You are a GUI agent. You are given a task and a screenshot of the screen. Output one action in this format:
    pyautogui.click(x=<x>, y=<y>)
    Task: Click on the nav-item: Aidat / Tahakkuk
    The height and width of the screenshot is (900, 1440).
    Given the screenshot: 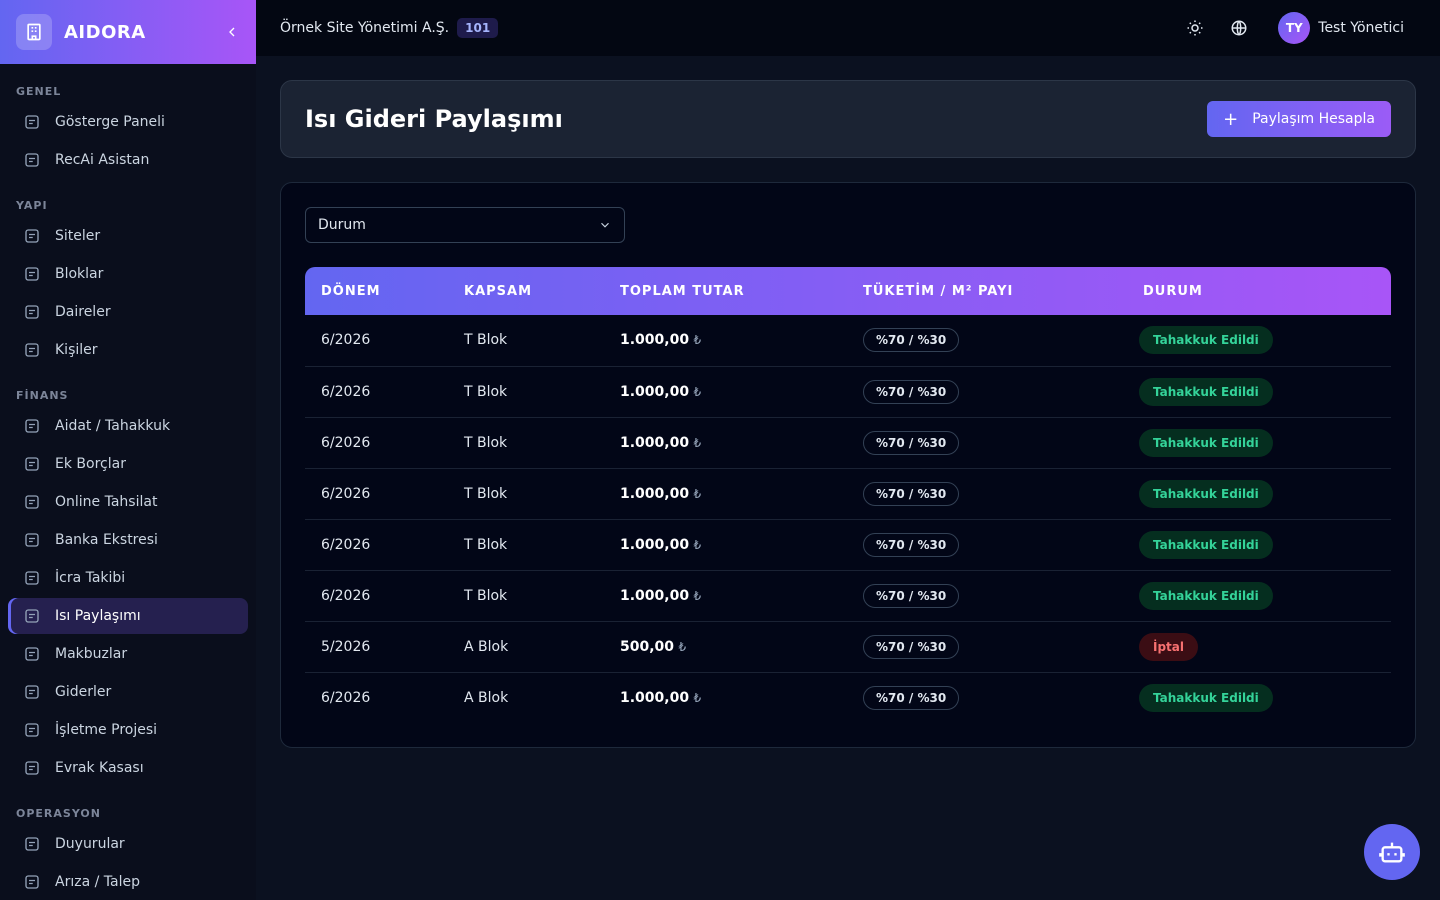 What is the action you would take?
    pyautogui.click(x=128, y=426)
    